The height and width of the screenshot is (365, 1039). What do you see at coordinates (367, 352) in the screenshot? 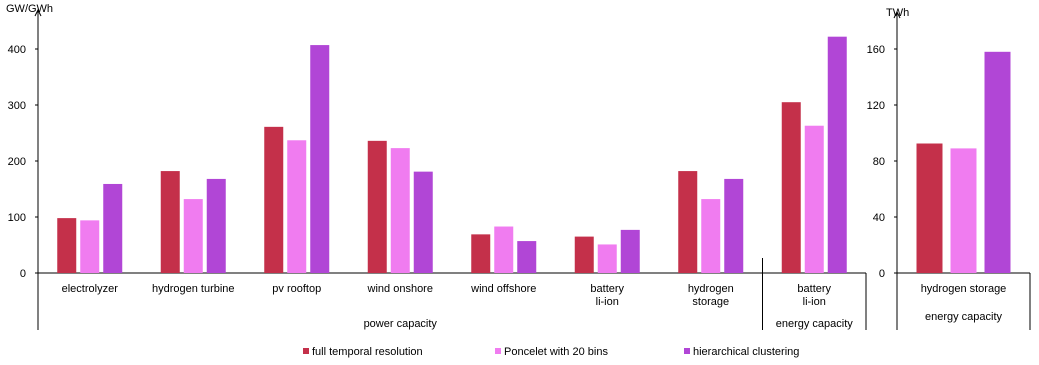
I see `legend-label-1: full temporal resolution` at bounding box center [367, 352].